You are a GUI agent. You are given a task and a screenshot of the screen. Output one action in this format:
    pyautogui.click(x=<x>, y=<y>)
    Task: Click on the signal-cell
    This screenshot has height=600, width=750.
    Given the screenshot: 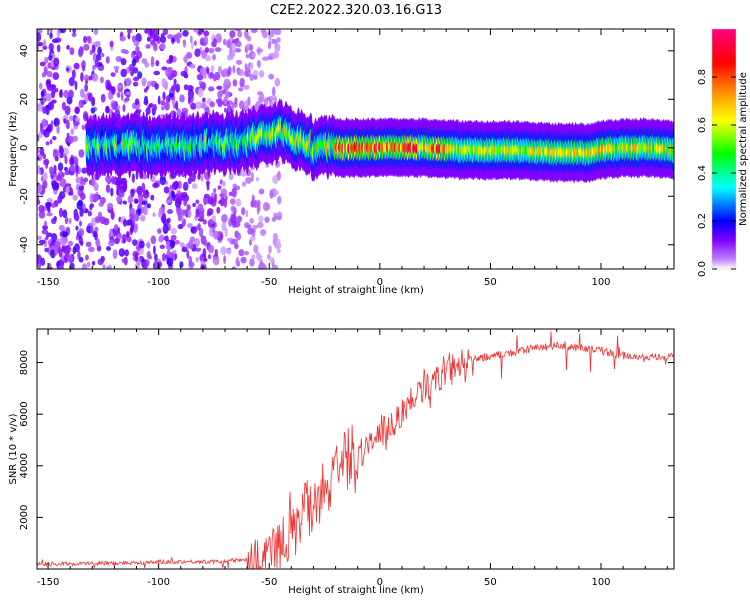 What is the action you would take?
    pyautogui.click(x=672, y=150)
    